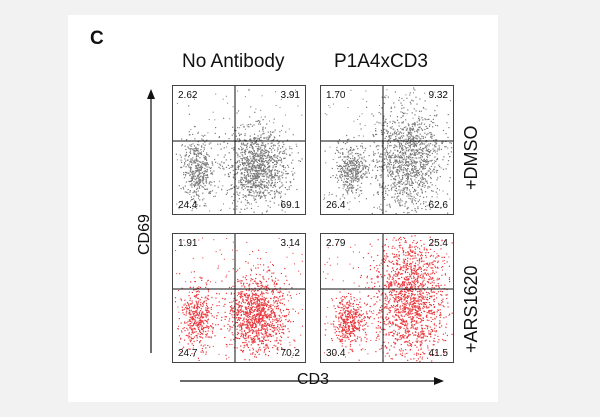  Describe the element at coordinates (188, 95) in the screenshot. I see `quadrant-upper-left-value: 2.62` at that location.